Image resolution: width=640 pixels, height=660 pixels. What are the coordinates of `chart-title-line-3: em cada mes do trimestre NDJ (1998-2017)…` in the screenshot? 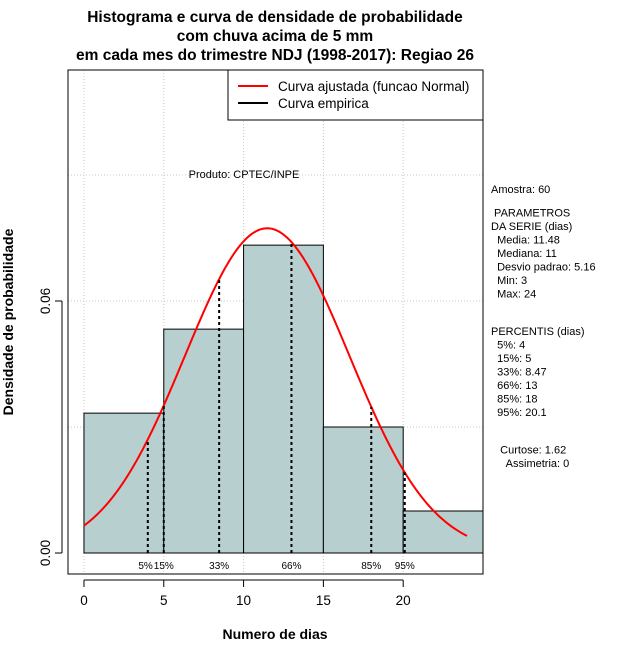 It's located at (275, 55).